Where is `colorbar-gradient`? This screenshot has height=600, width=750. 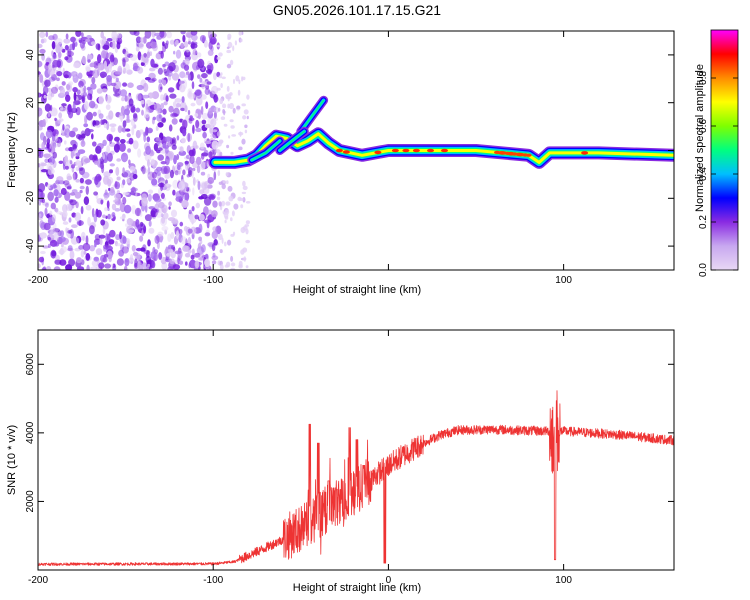
colorbar-gradient is located at coordinates (724, 150).